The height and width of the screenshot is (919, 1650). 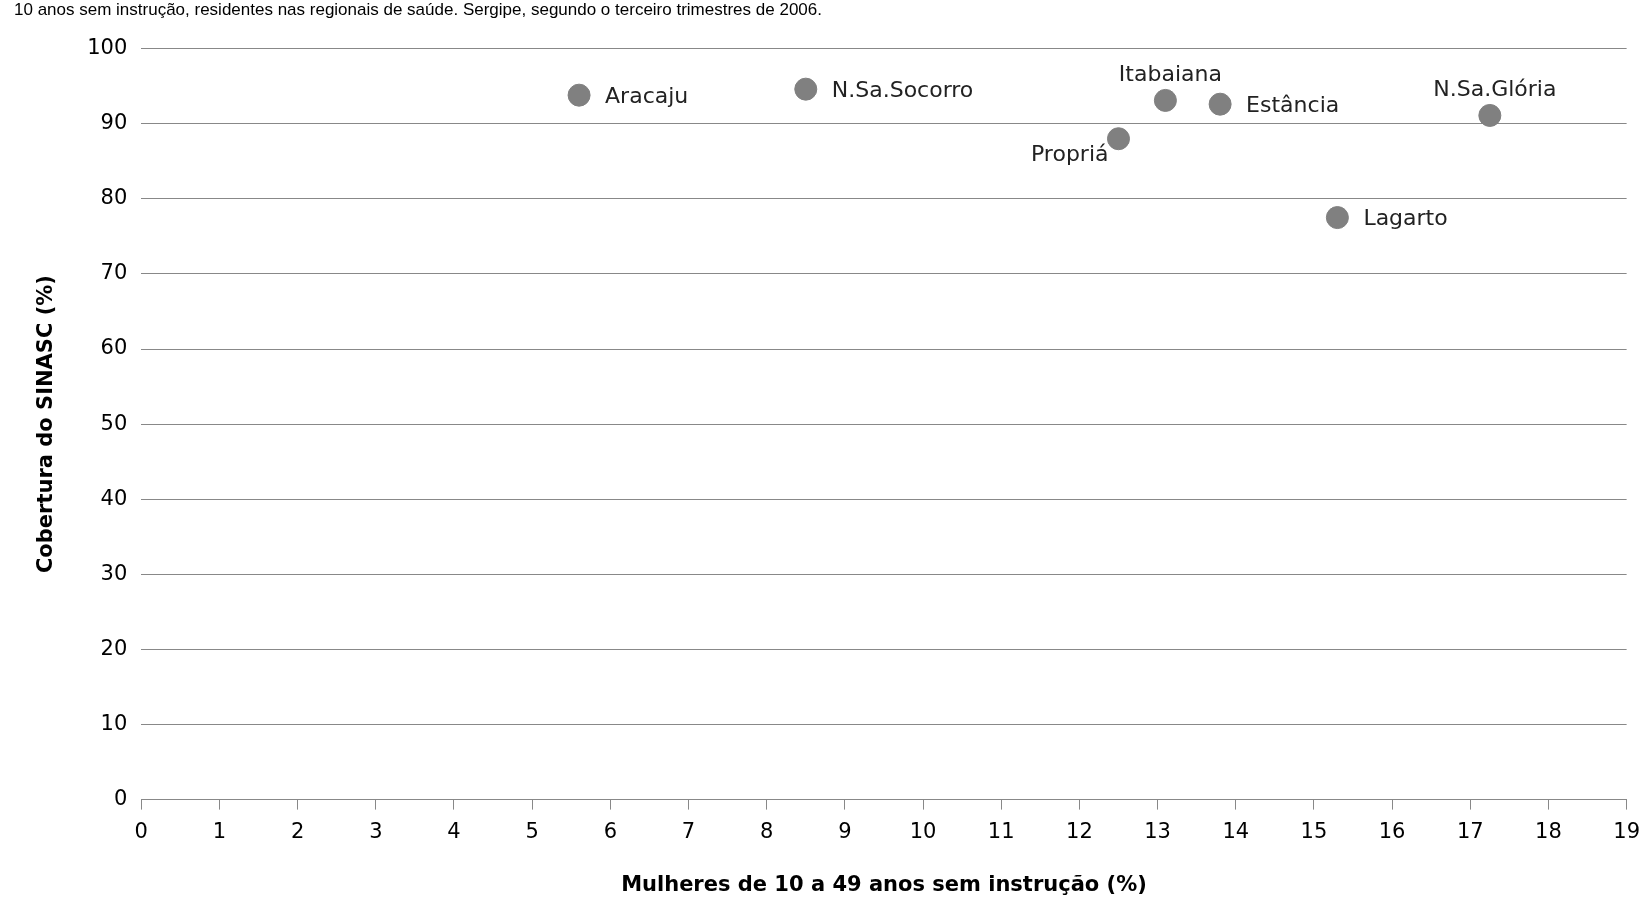 What do you see at coordinates (1001, 830) in the screenshot?
I see `x-tick-label: 11` at bounding box center [1001, 830].